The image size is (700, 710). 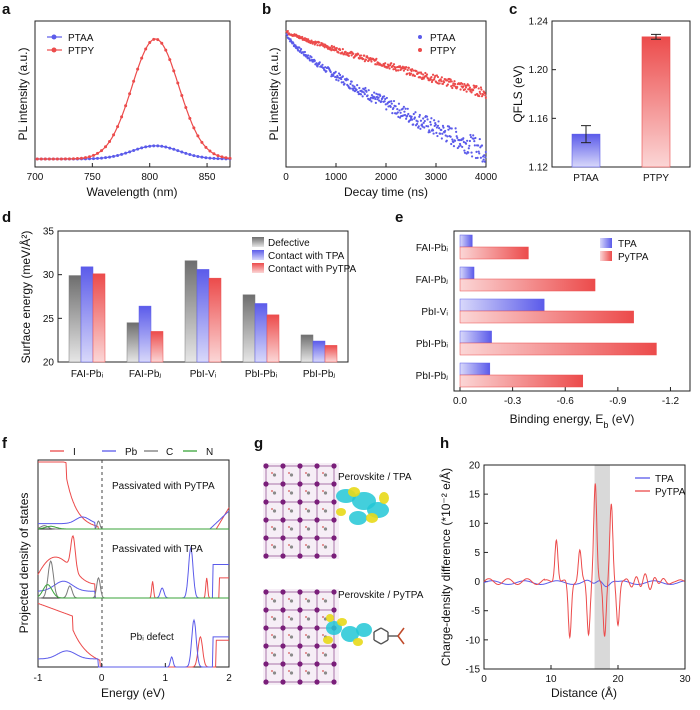 What do you see at coordinates (49, 275) in the screenshot?
I see `panel-d-ytick-label: 30` at bounding box center [49, 275].